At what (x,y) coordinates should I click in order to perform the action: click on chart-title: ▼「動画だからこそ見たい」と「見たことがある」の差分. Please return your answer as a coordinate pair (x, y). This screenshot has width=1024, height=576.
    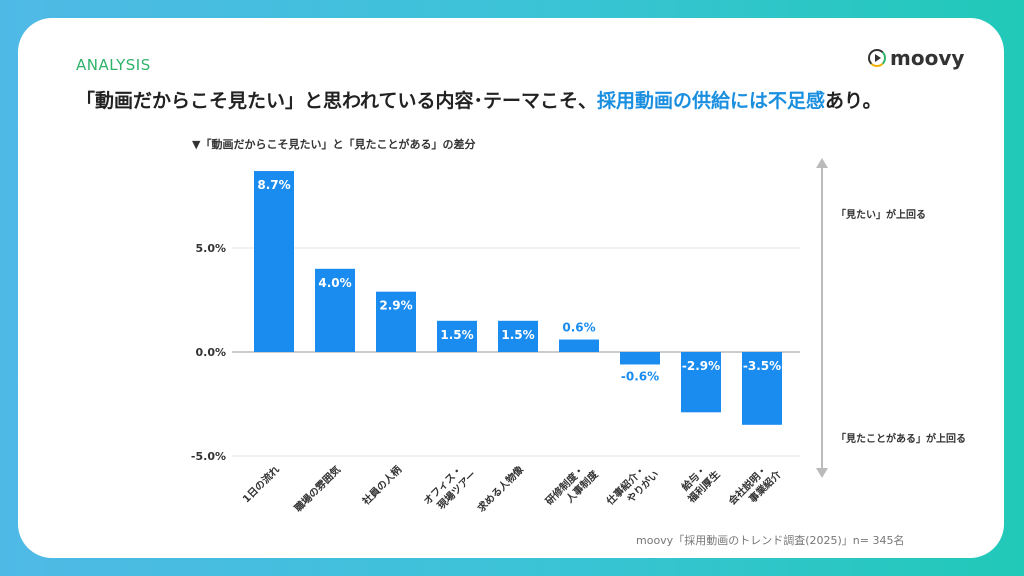
    Looking at the image, I should click on (334, 144).